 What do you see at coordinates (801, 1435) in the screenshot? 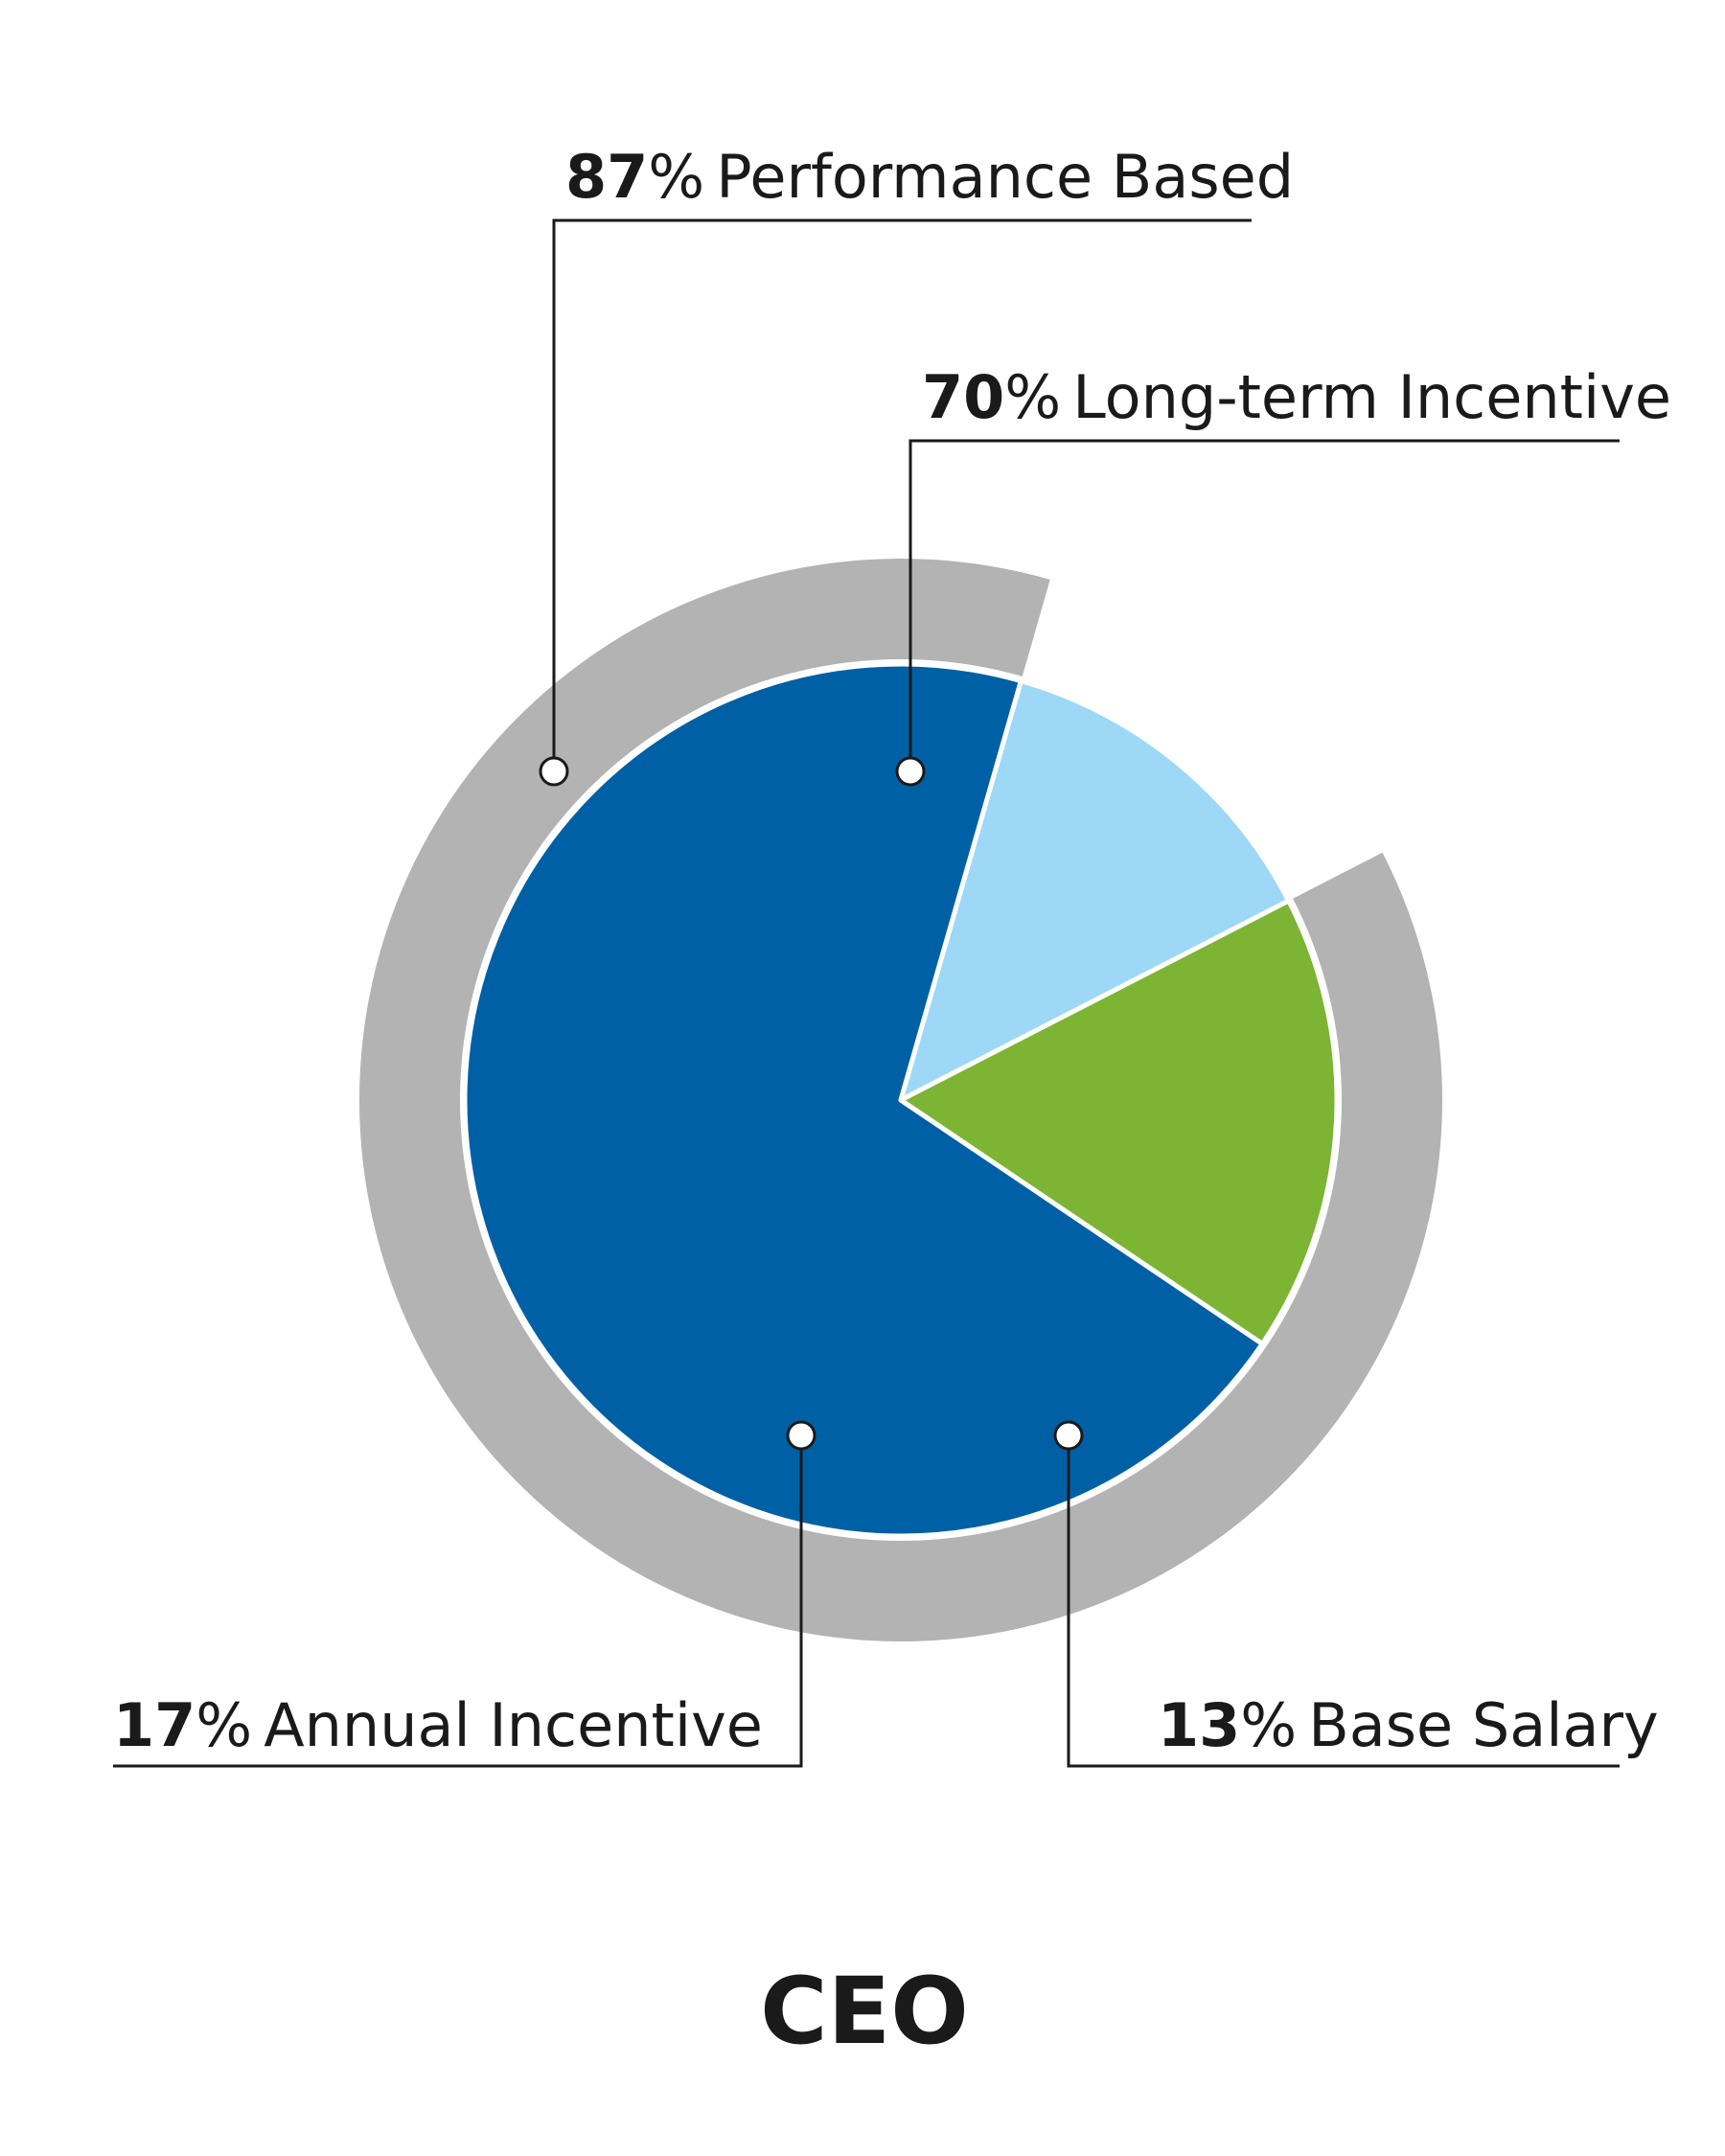
I see `leader-marker-annual-incentive` at bounding box center [801, 1435].